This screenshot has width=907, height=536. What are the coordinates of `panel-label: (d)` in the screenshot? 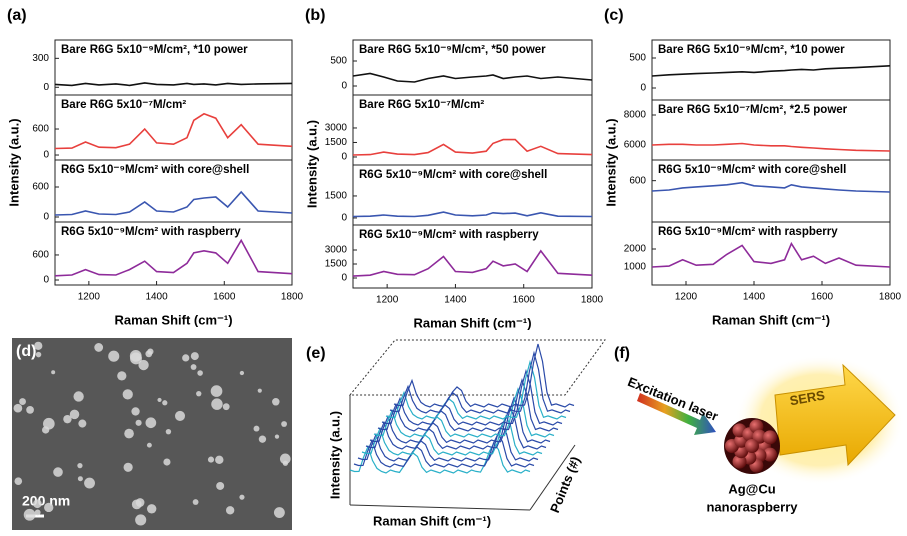 It's located at (26, 351).